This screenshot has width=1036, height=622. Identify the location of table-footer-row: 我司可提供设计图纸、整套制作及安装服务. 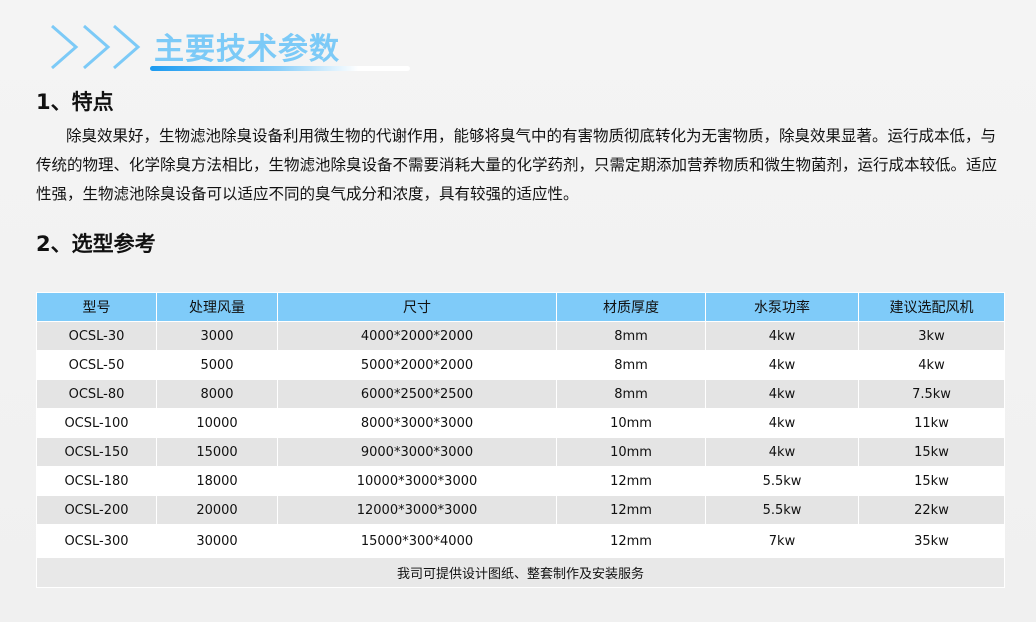
(520, 572).